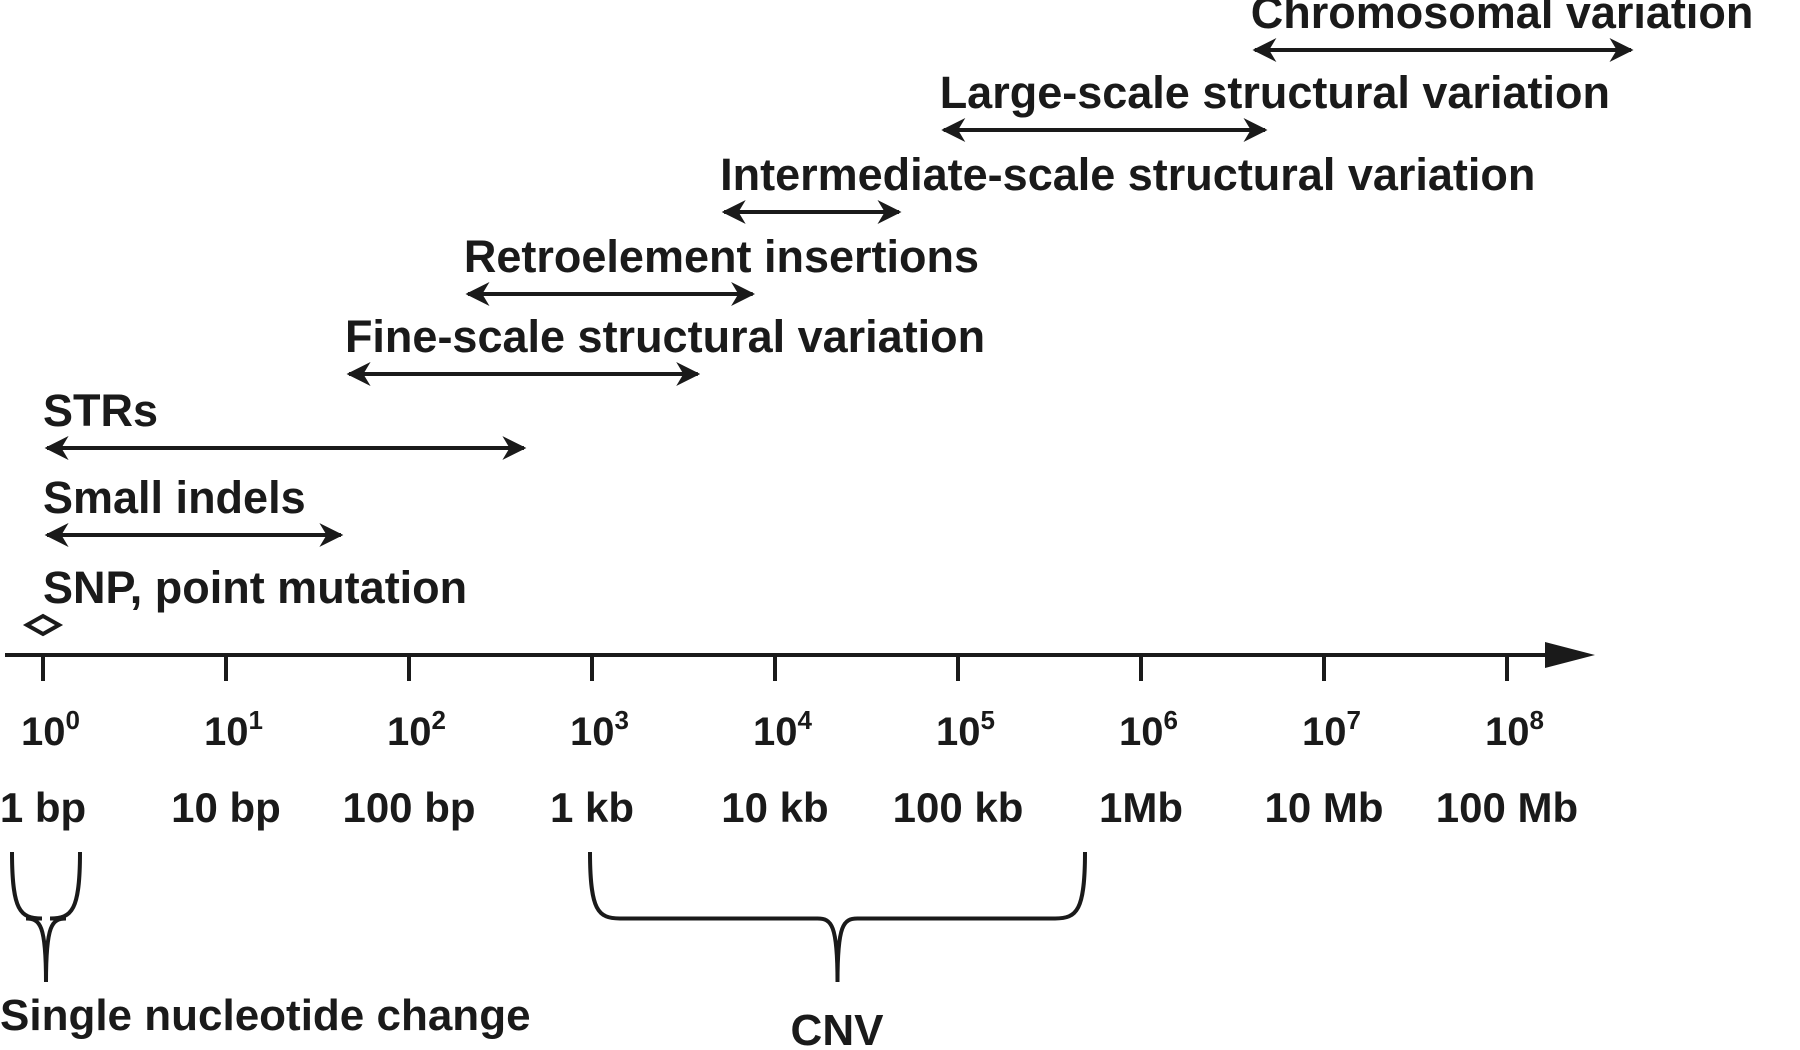 This screenshot has width=1800, height=1050. I want to click on variant-range: Retroelement insertions, so click(721, 268).